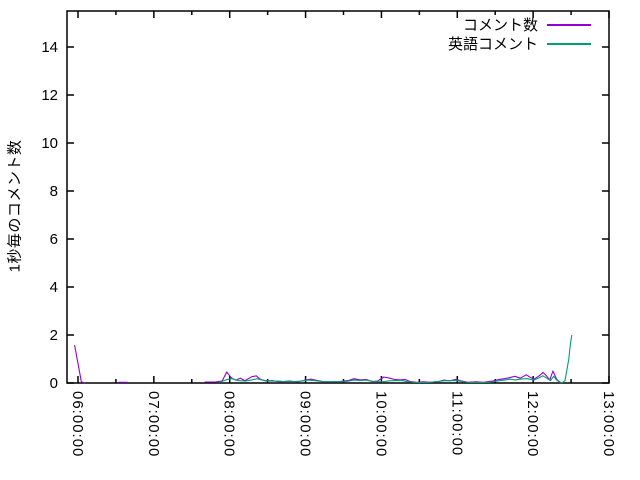 This screenshot has height=480, width=640. I want to click on y-tick-label: 8, so click(54, 191).